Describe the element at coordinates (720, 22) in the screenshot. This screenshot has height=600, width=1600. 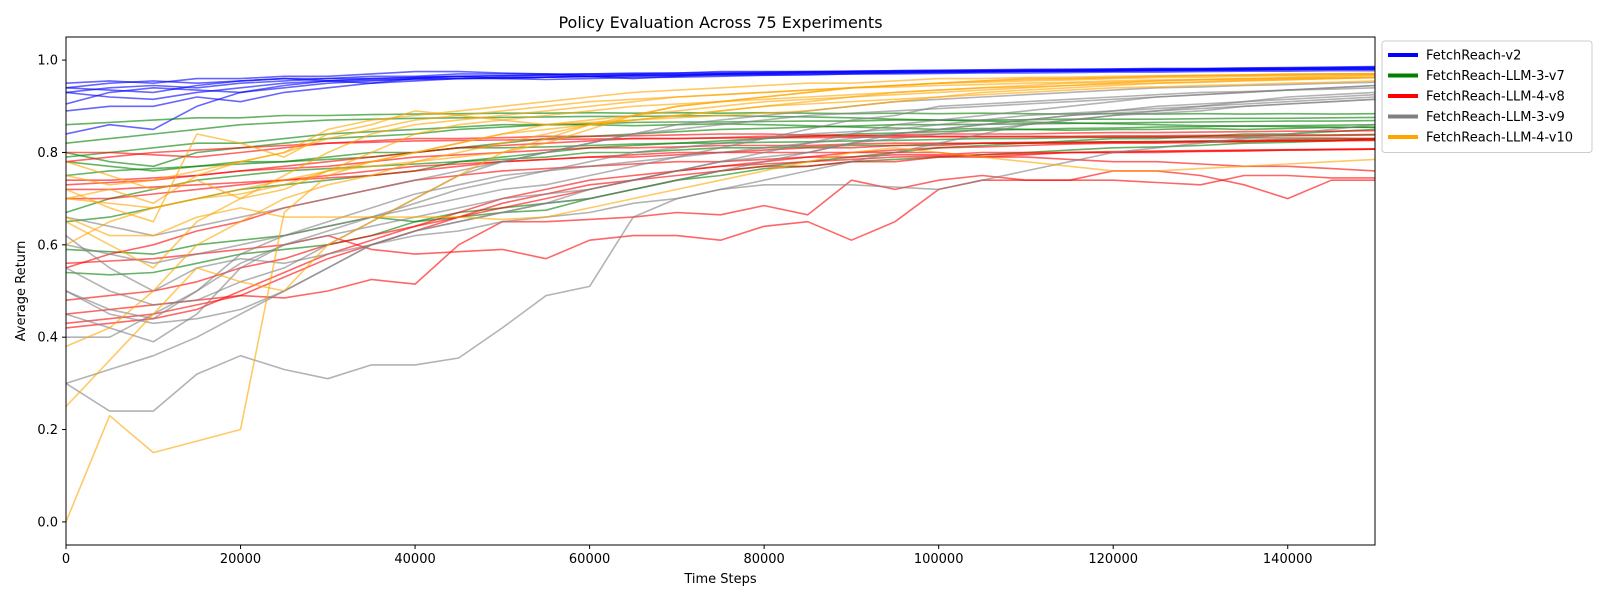
I see `chart-title: Policy Evaluation Across 75 Experiments` at that location.